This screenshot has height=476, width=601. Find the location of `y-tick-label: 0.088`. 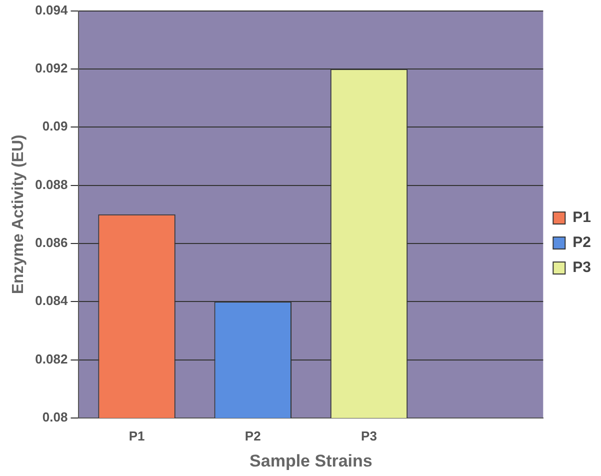

y-tick-label: 0.088 is located at coordinates (51, 184).